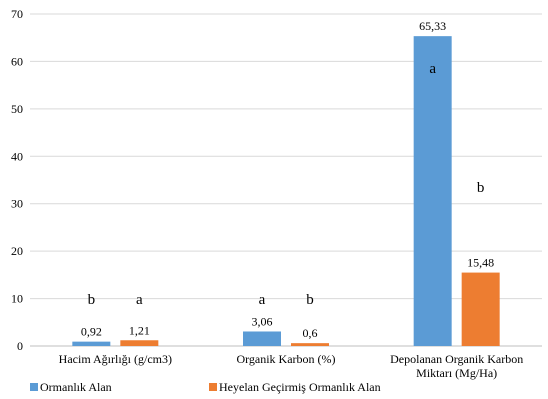  What do you see at coordinates (115, 359) in the screenshot?
I see `category-label: Hacim Ağırlığı (g/cm3)` at bounding box center [115, 359].